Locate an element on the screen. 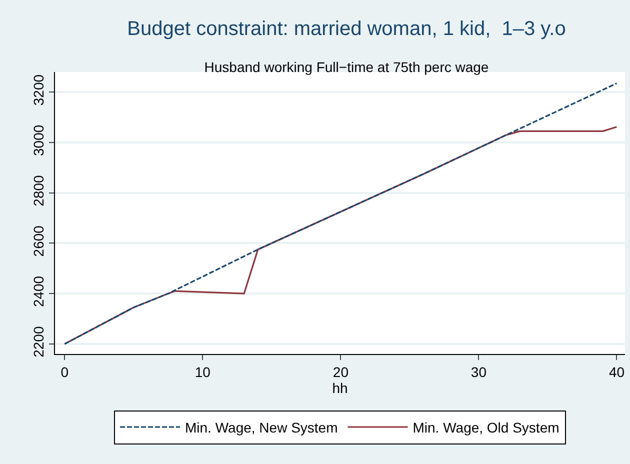 The image size is (630, 464). y-tick-label: 2800 is located at coordinates (38, 190).